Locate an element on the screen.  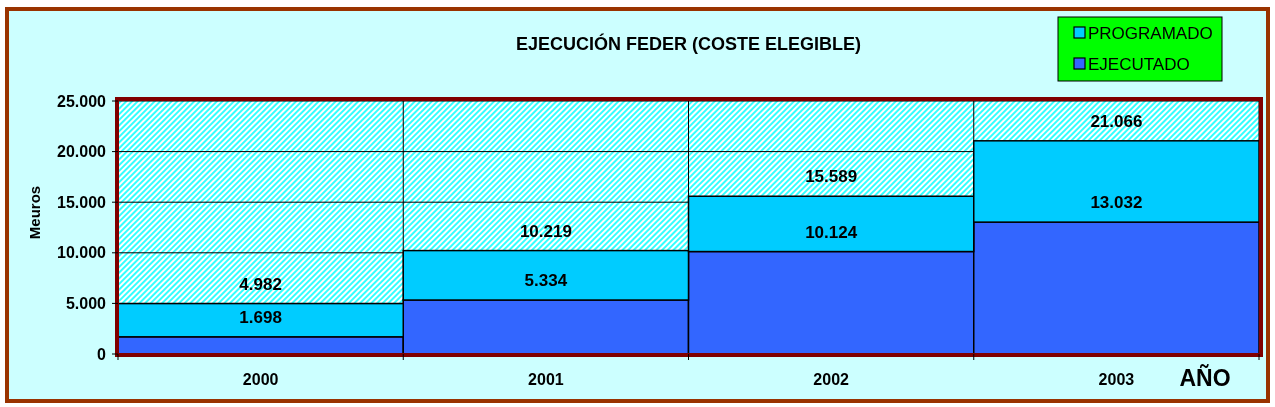
data-label: 5.334 is located at coordinates (546, 281).